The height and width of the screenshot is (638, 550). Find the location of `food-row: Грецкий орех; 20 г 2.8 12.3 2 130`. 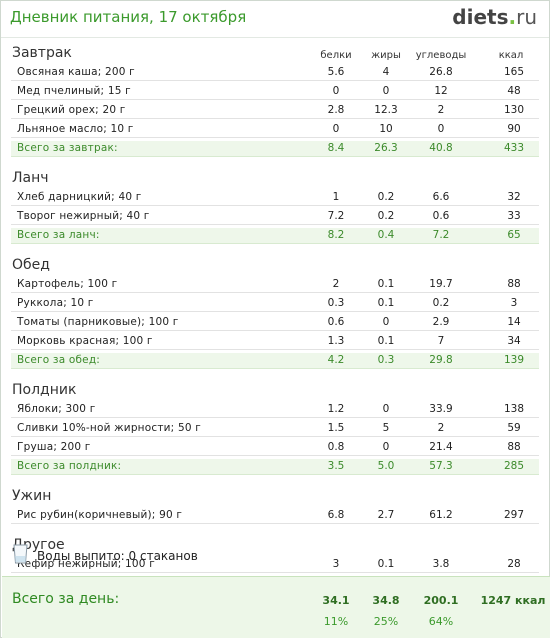

food-row: Грецкий орех; 20 г 2.8 12.3 2 130 is located at coordinates (275, 111).